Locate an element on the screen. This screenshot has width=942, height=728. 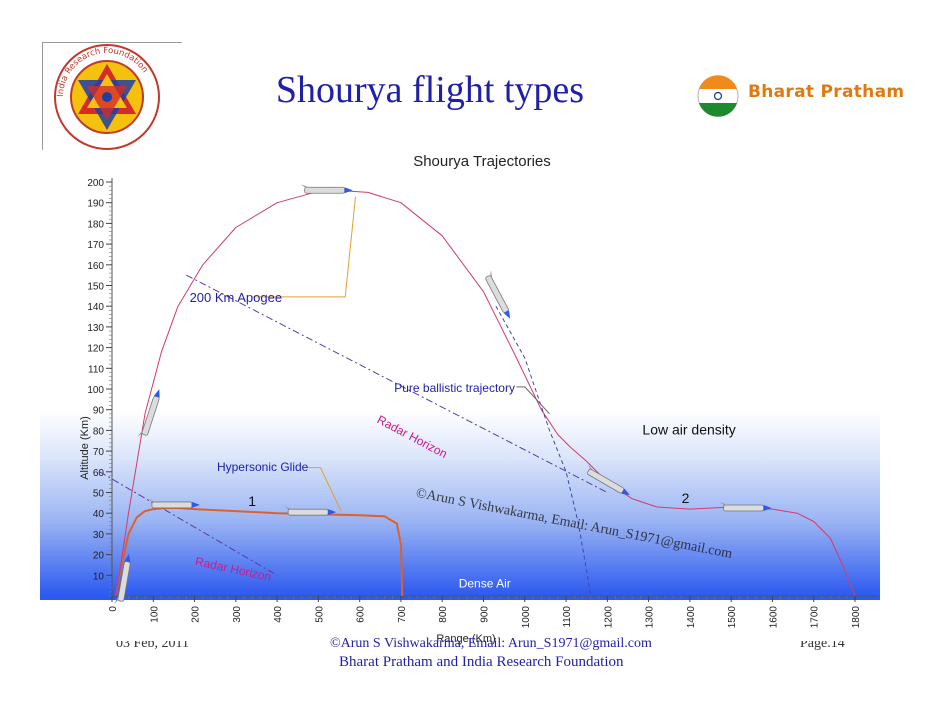
y-tick-label: 150 is located at coordinates (95, 287).